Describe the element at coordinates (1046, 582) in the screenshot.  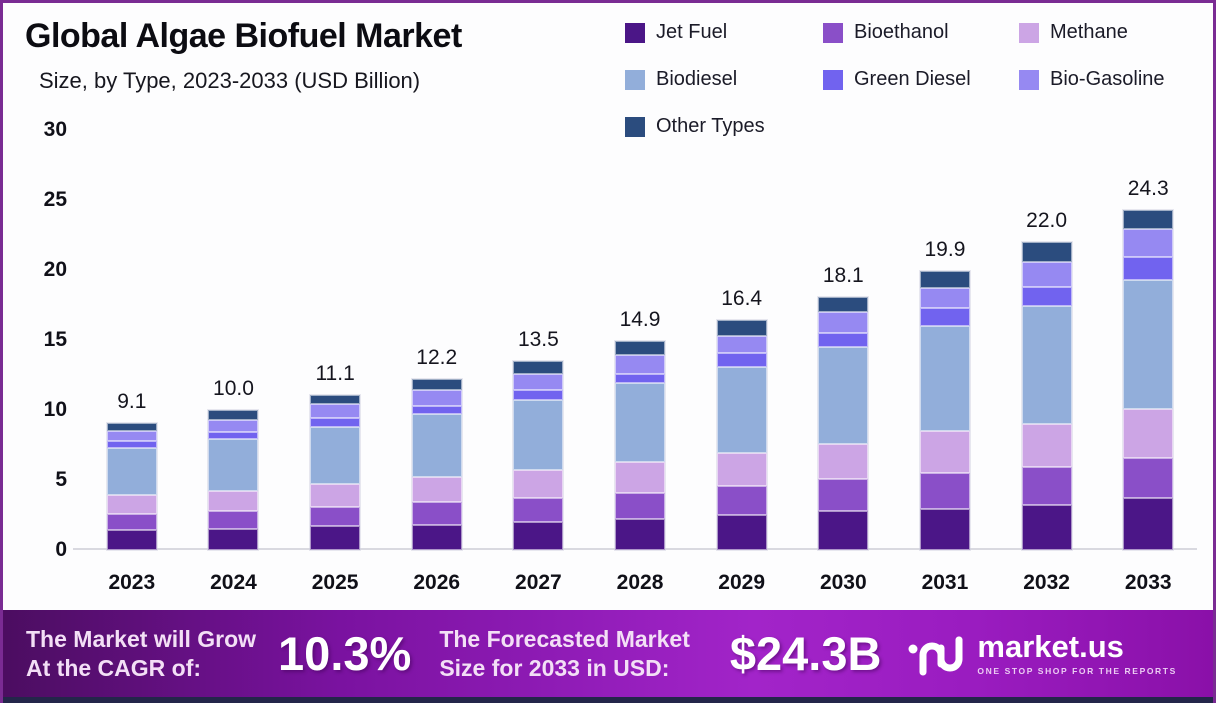
I see `x-tick-2032: 2032` at that location.